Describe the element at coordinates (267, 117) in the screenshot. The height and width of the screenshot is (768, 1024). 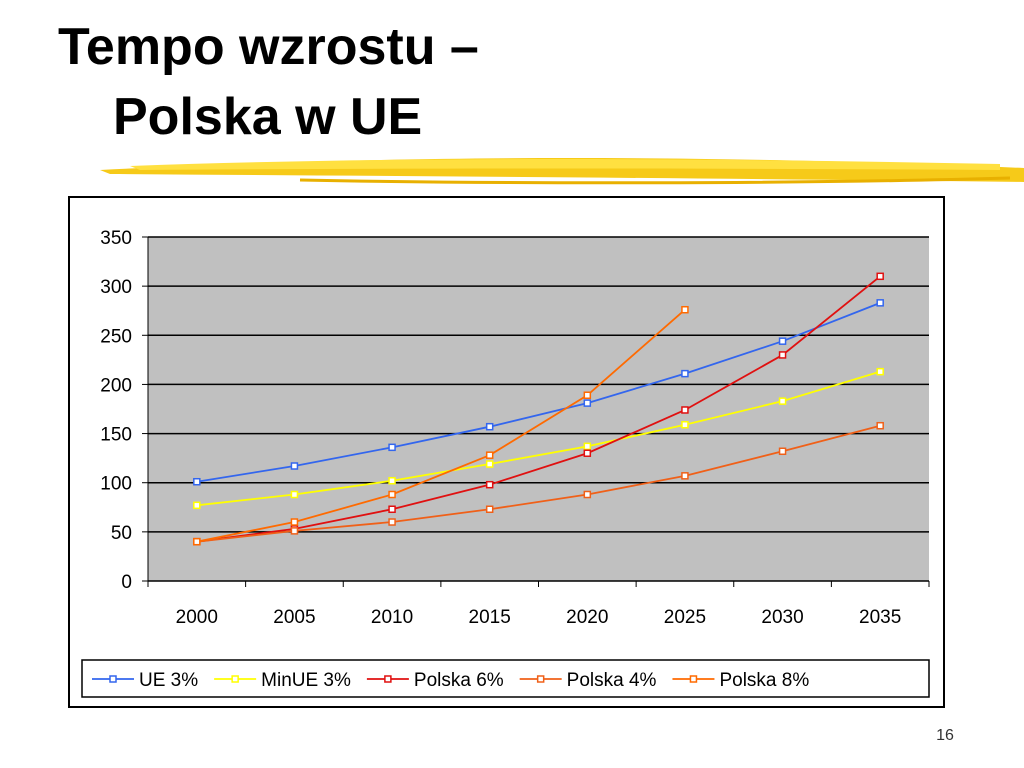
I see `title-line: Polska w UE` at that location.